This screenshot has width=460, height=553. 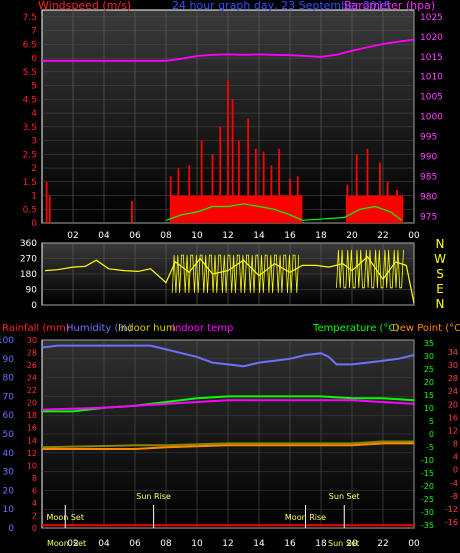 I want to click on humidity-y-tick-label: 10, so click(x=9, y=510).